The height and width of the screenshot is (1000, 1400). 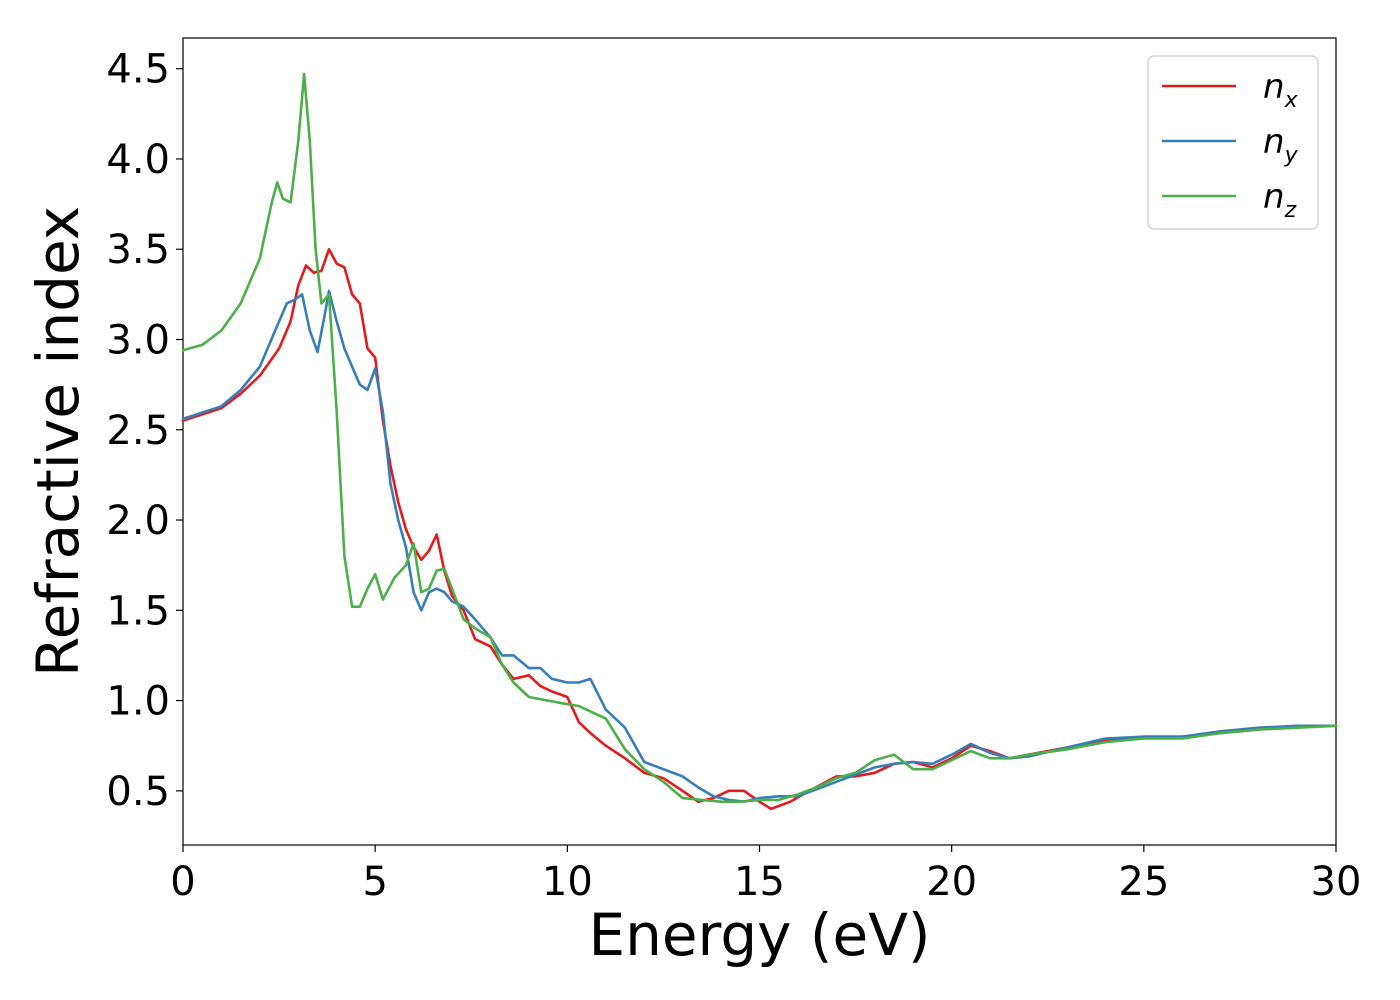 I want to click on x-tick-label: 25, so click(x=1143, y=882).